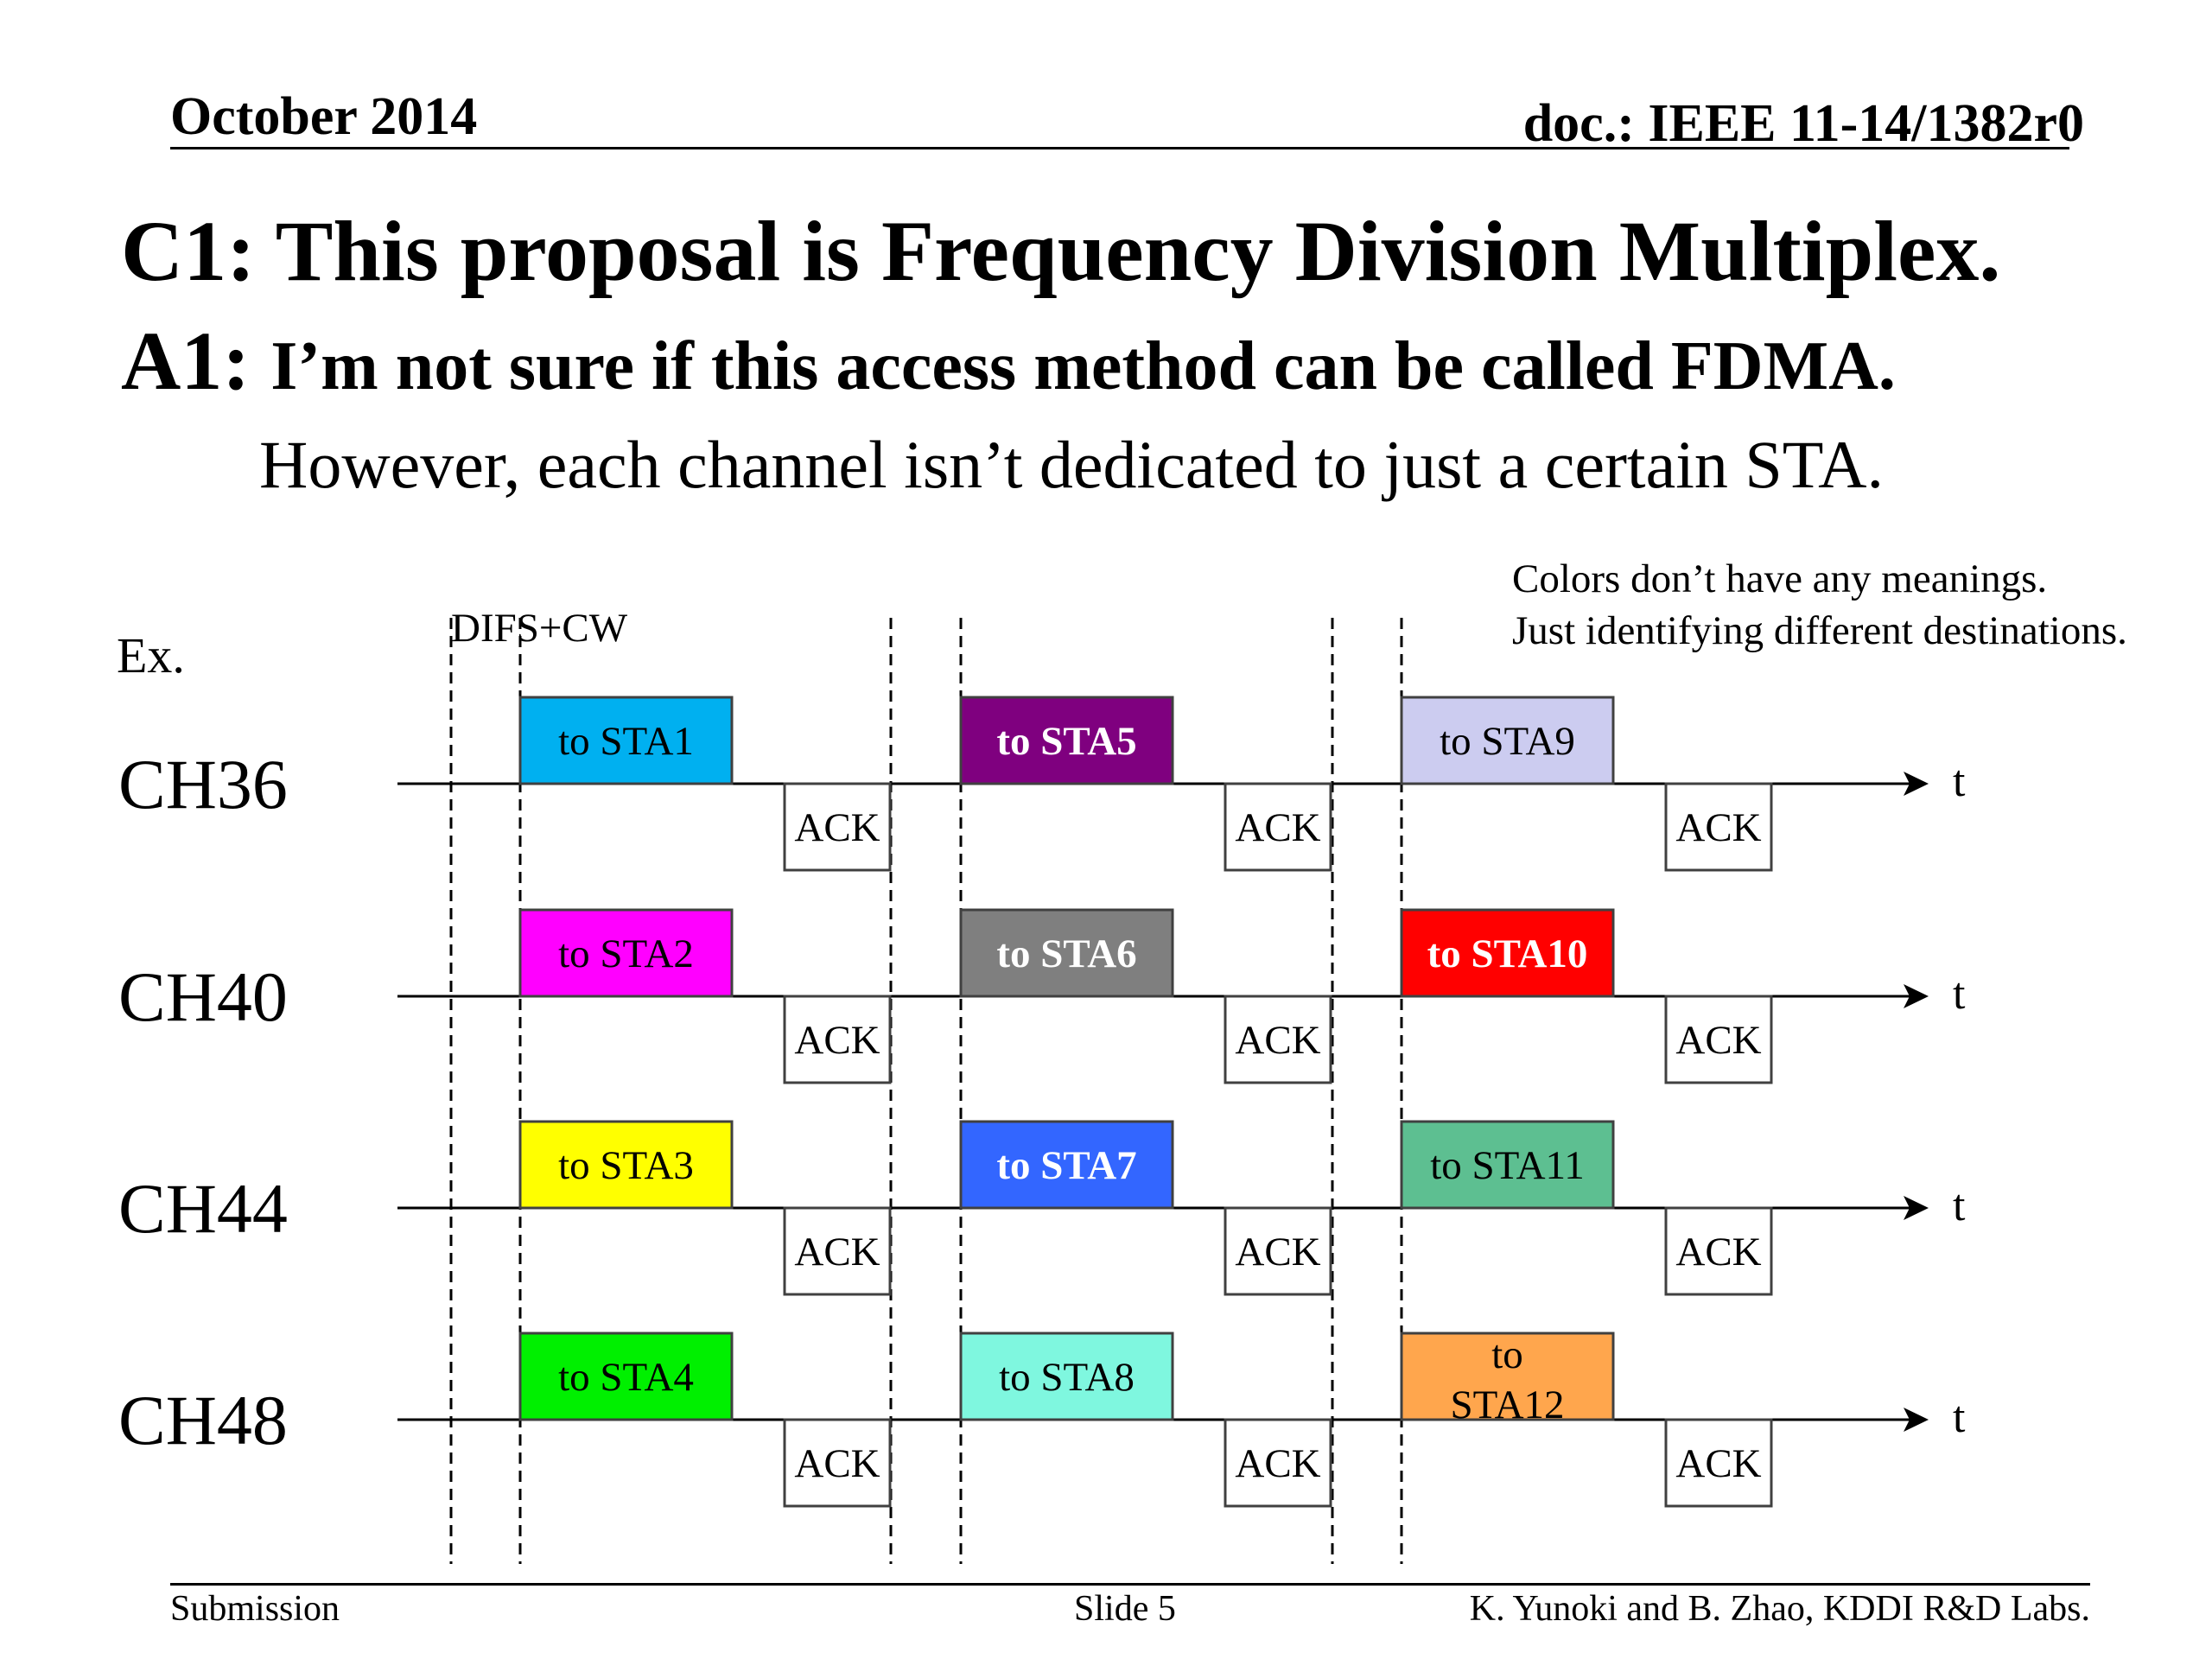 This screenshot has width=2212, height=1659. Describe the element at coordinates (1819, 630) in the screenshot. I see `colors-note-line-2: Just identifying different destinations.` at that location.